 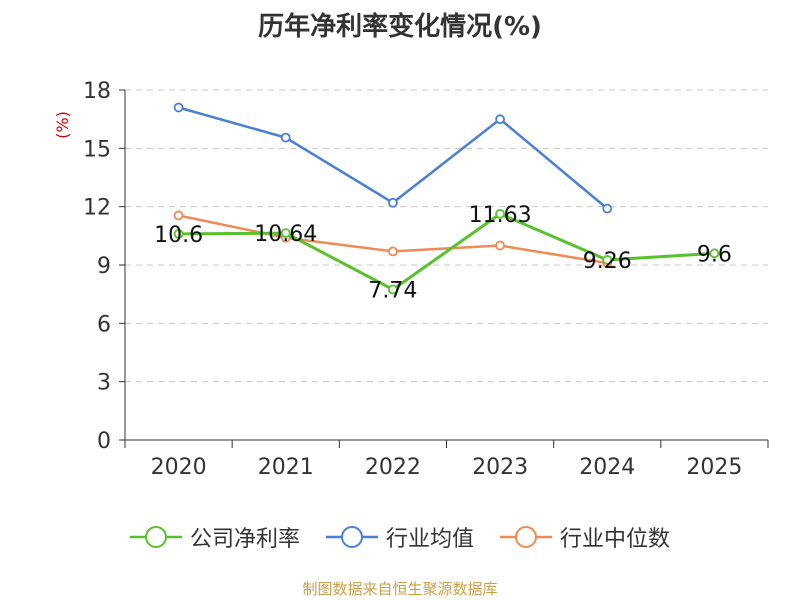 I want to click on data-label: 10.64, so click(x=285, y=234).